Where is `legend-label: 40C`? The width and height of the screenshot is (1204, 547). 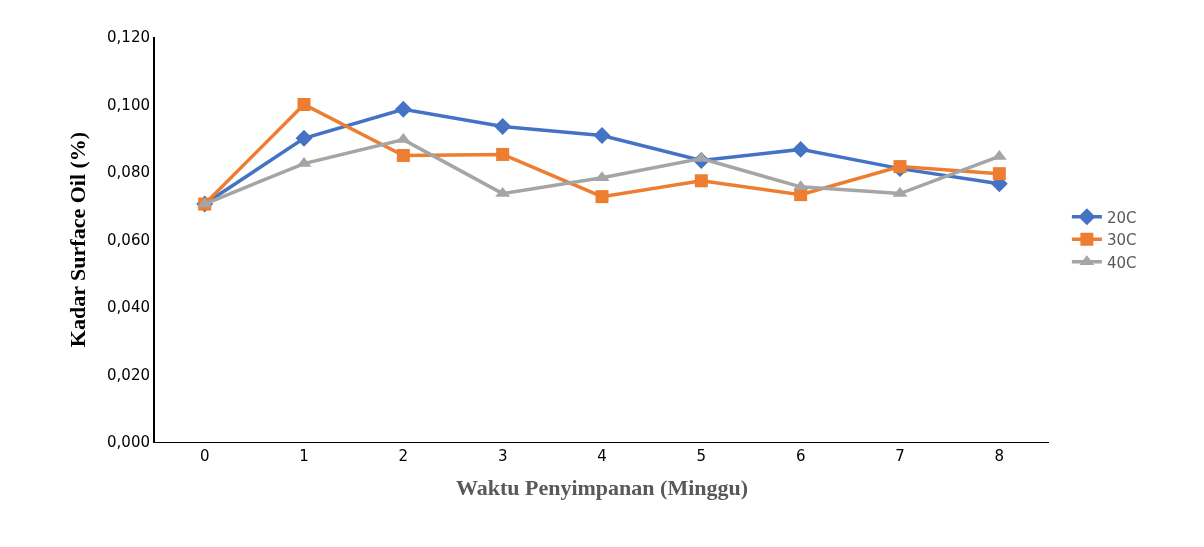
legend-label: 40C is located at coordinates (1121, 262).